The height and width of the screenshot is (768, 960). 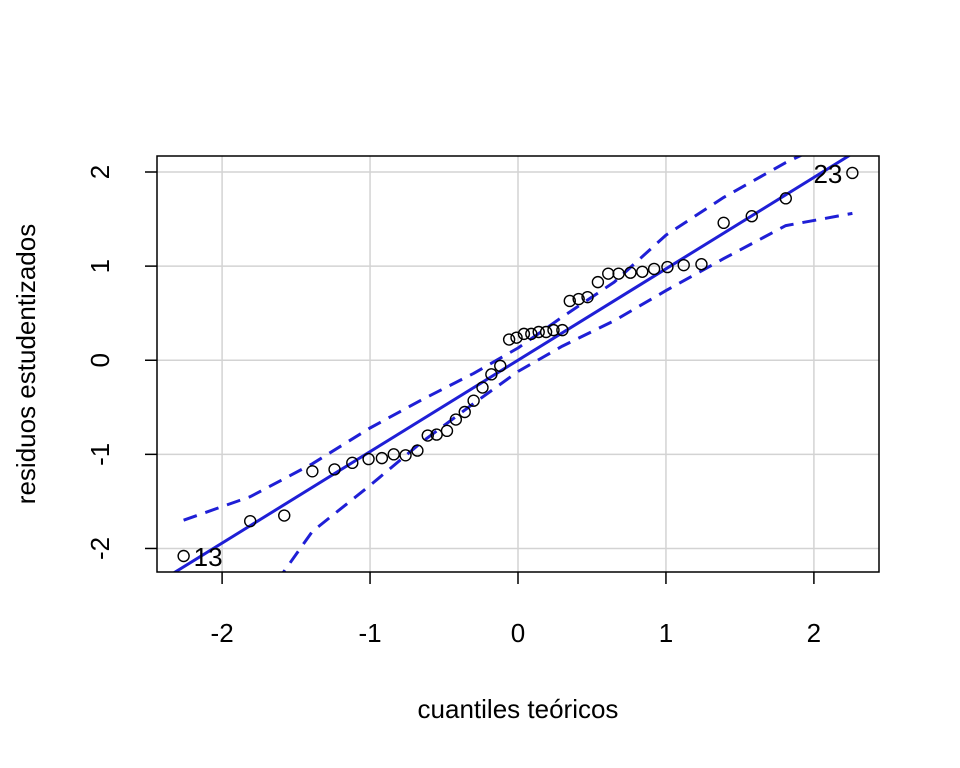 I want to click on y-tick-label: -1, so click(x=100, y=454).